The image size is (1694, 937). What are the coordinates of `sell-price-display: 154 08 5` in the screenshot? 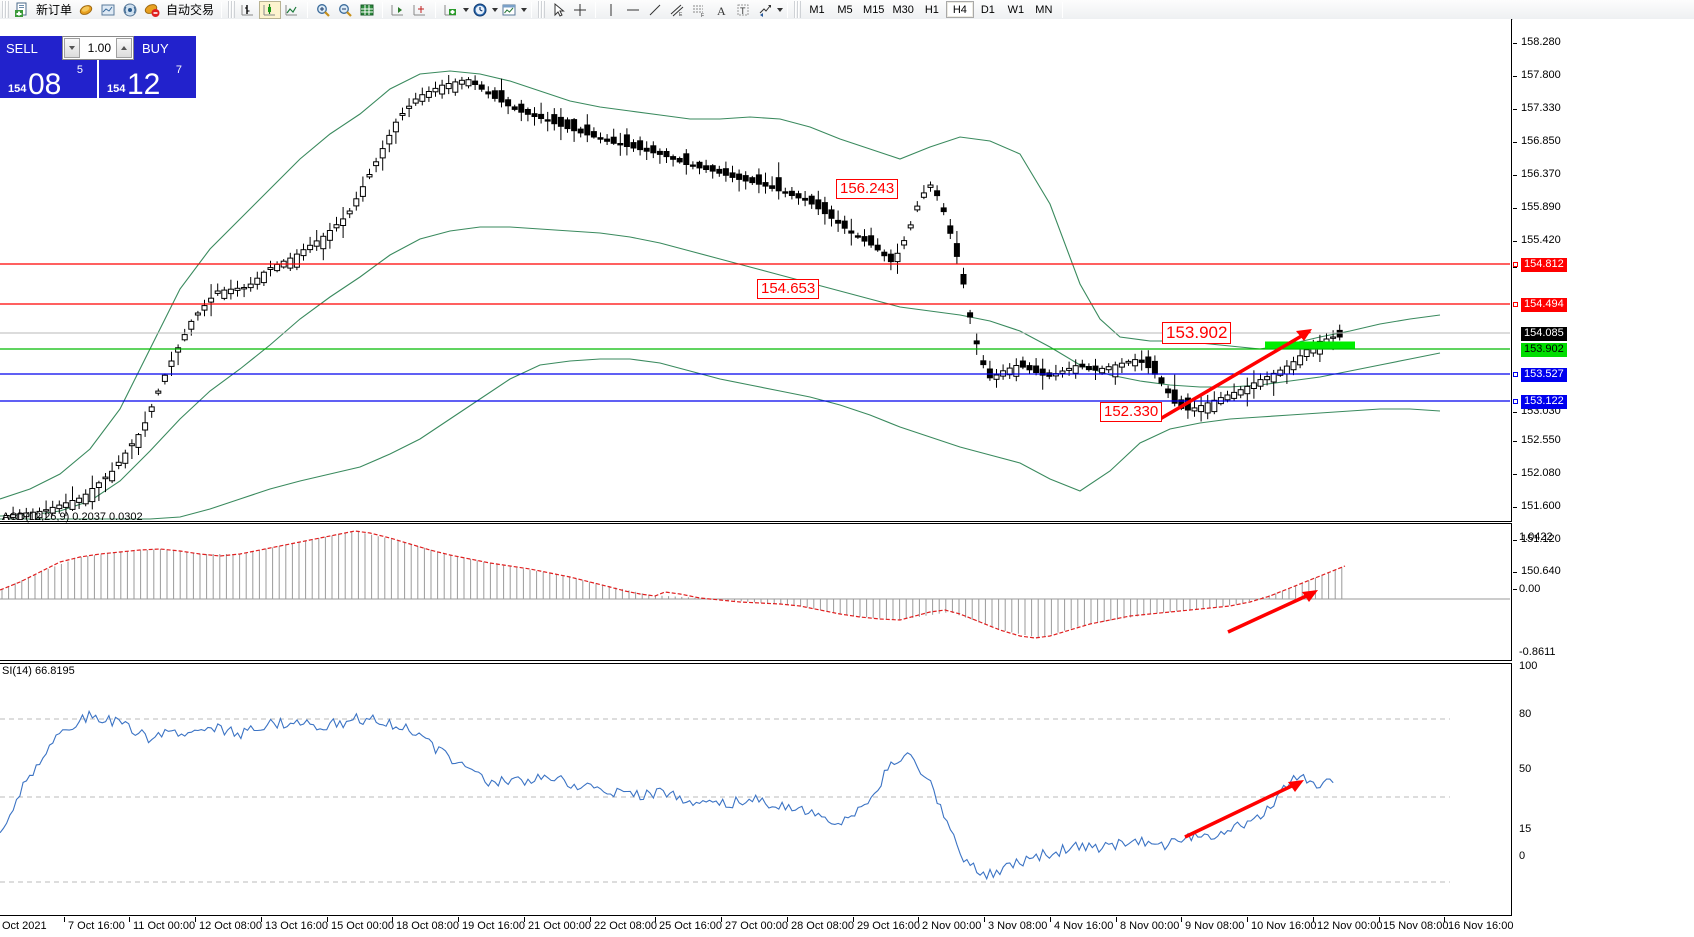 It's located at (48, 80).